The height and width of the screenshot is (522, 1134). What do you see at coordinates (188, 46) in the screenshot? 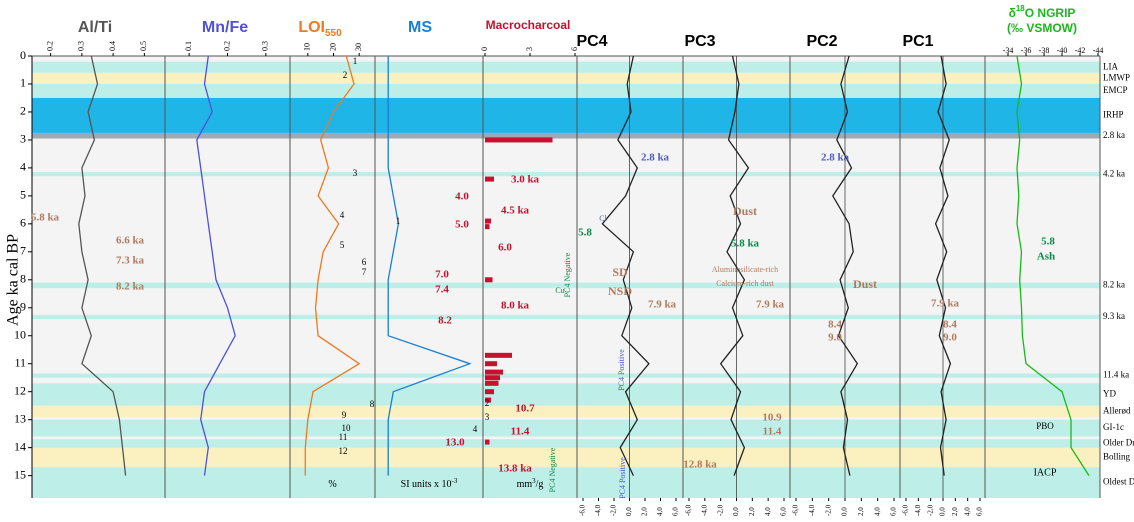
I see `x-tick-label: 0.1` at bounding box center [188, 46].